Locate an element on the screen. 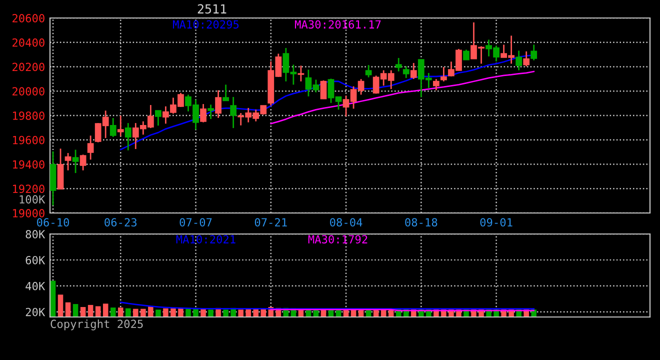 Image resolution: width=660 pixels, height=360 pixels. y-tick-label: 20200 is located at coordinates (28, 67).